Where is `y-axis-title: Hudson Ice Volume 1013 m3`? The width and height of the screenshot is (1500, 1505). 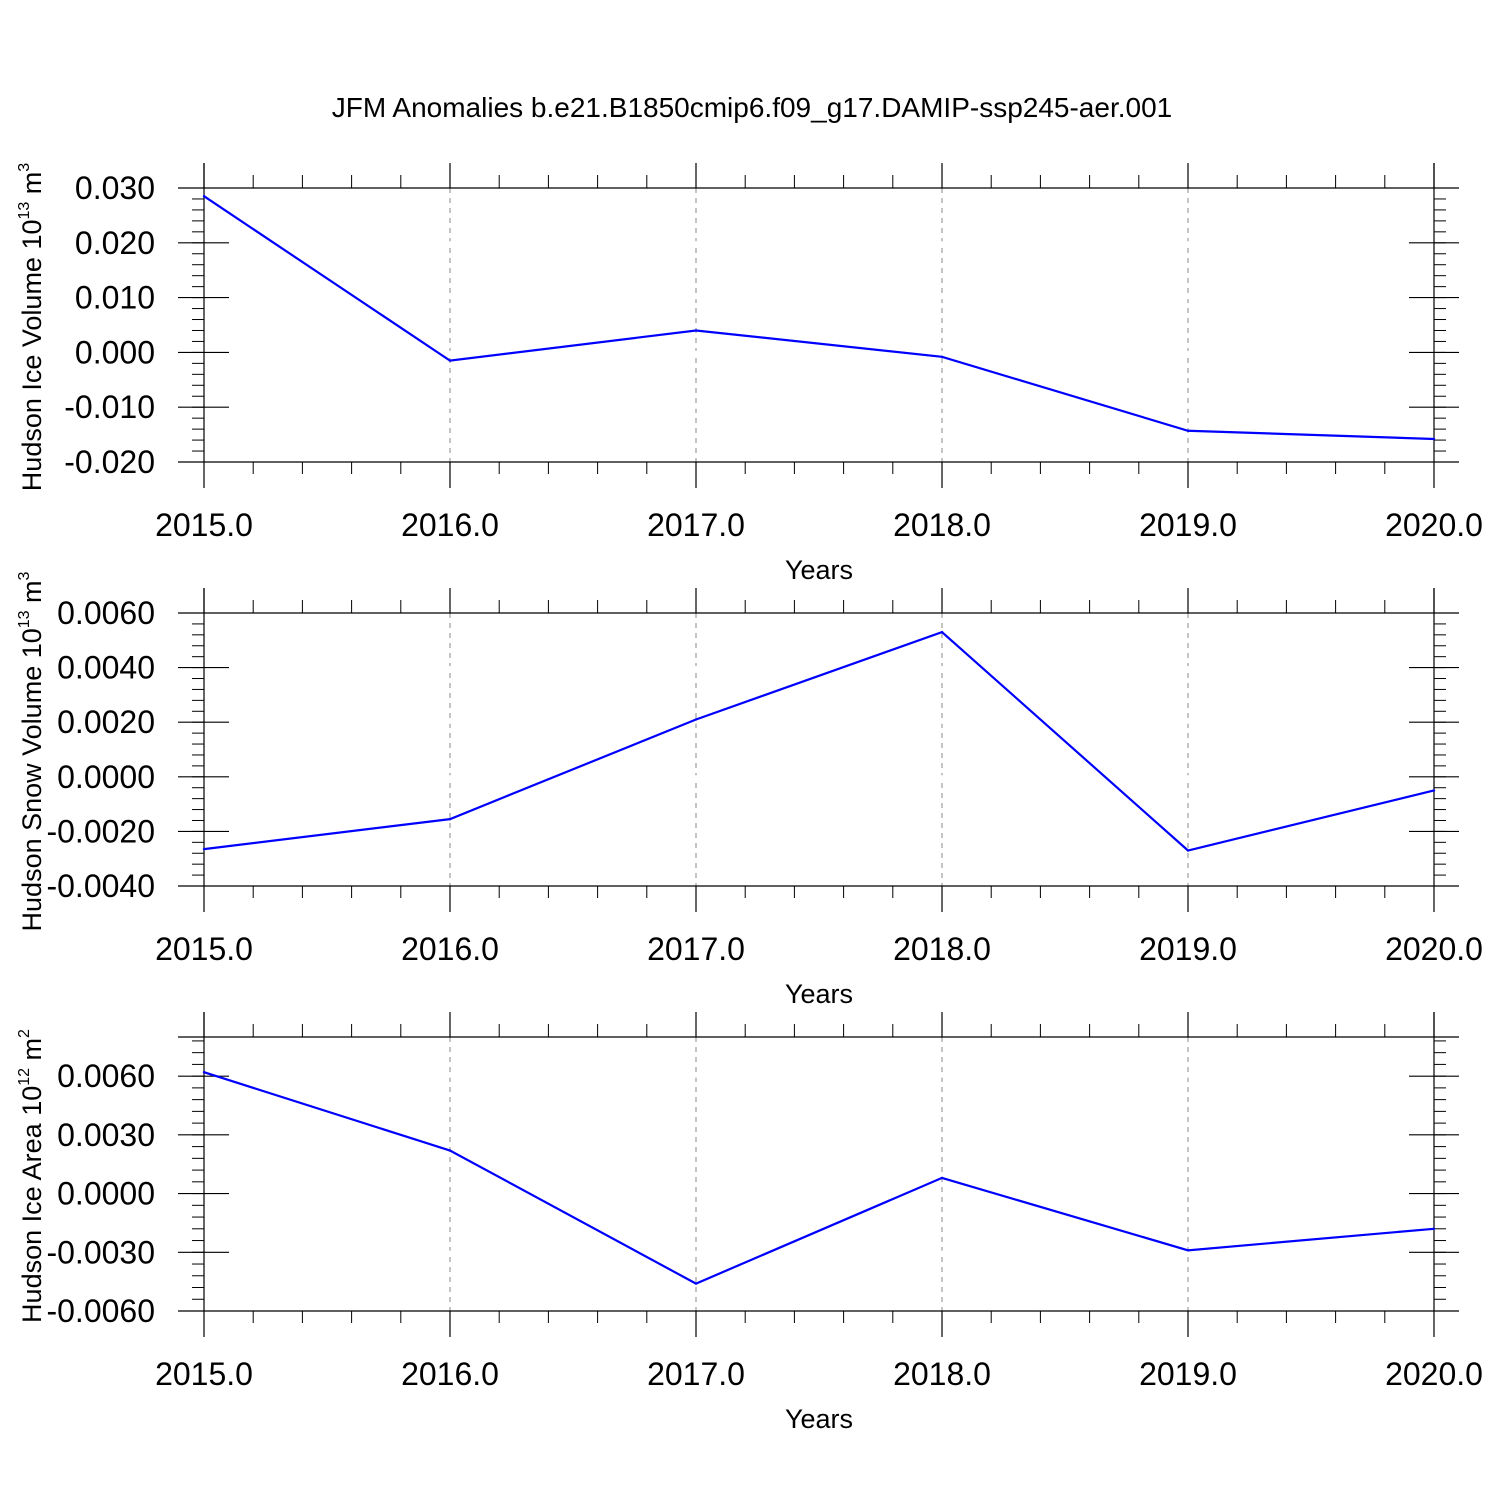 y-axis-title: Hudson Ice Volume 1013 m3 is located at coordinates (31, 327).